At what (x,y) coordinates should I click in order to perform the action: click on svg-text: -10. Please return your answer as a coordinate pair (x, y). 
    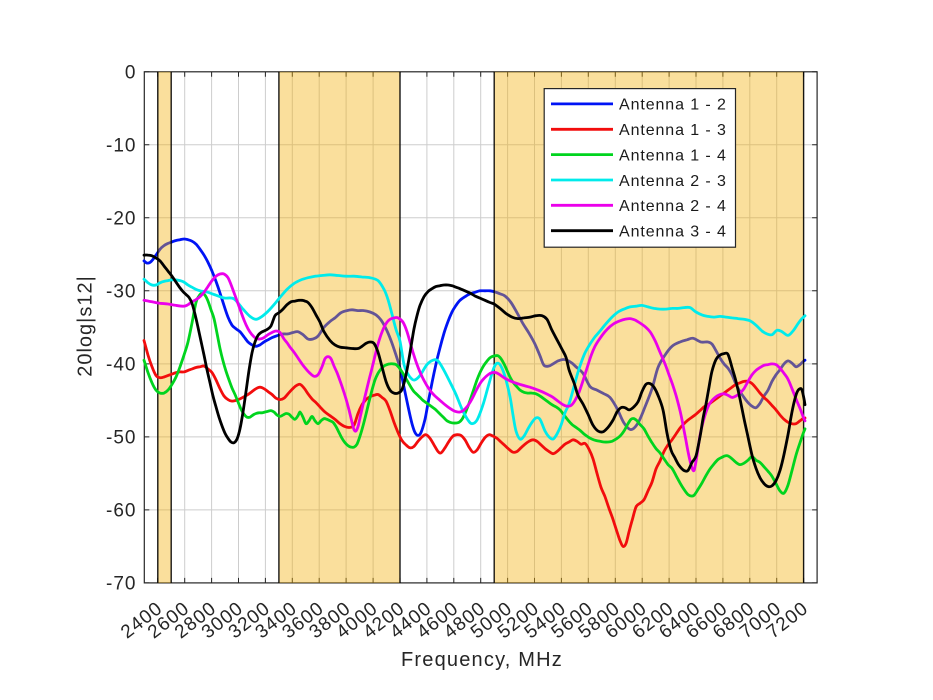
    Looking at the image, I should click on (121, 146).